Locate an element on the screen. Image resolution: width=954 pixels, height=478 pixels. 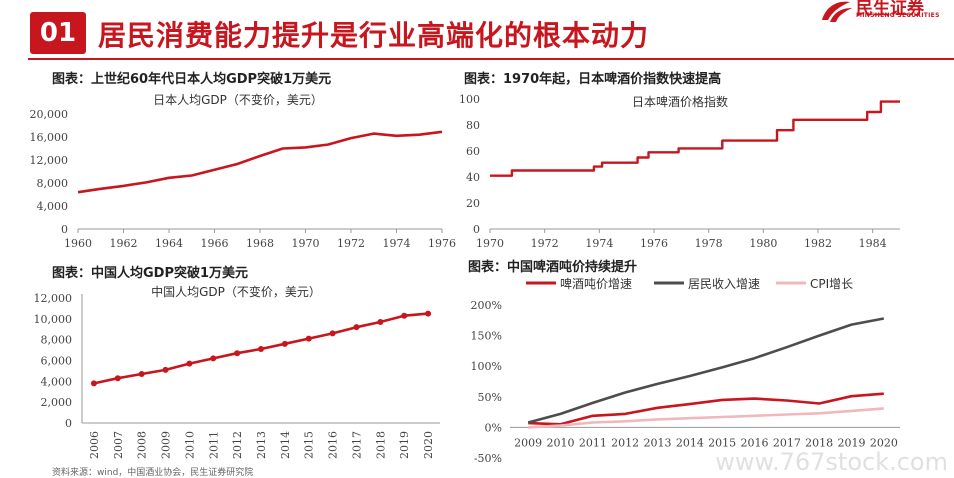
chart3-xtick-label: 2015 is located at coordinates (309, 445).